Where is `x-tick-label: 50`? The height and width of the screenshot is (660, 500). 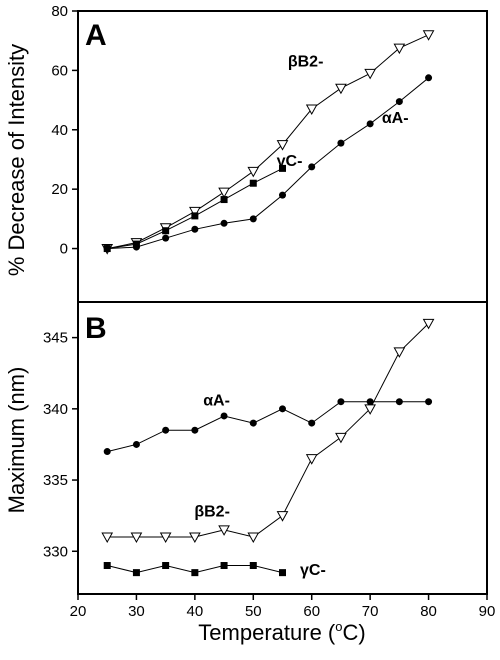
x-tick-label: 50 is located at coordinates (253, 611).